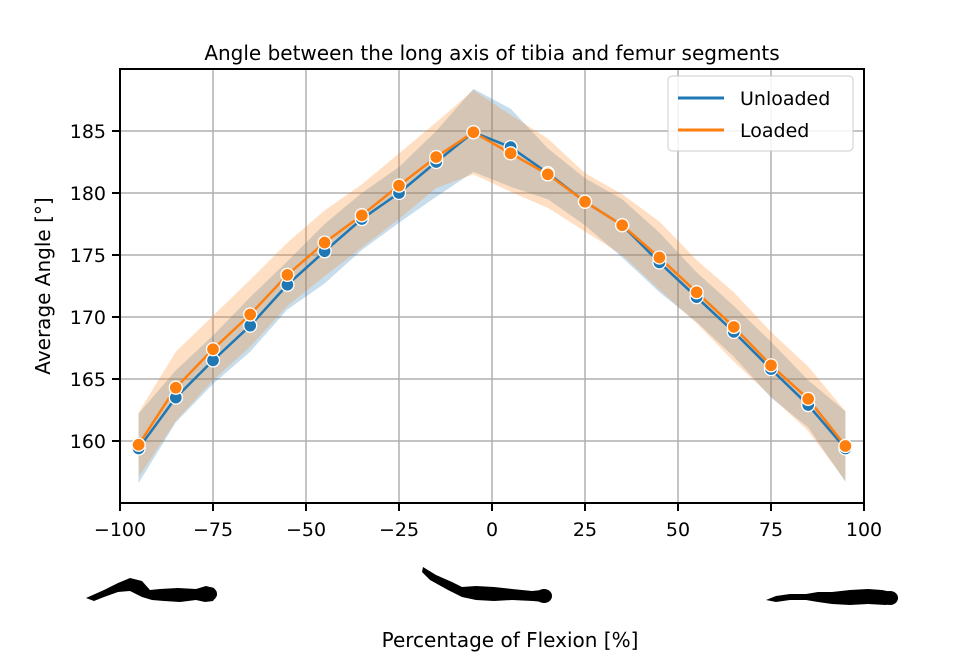  Describe the element at coordinates (487, 585) in the screenshot. I see `neutral-posture-figure` at that location.